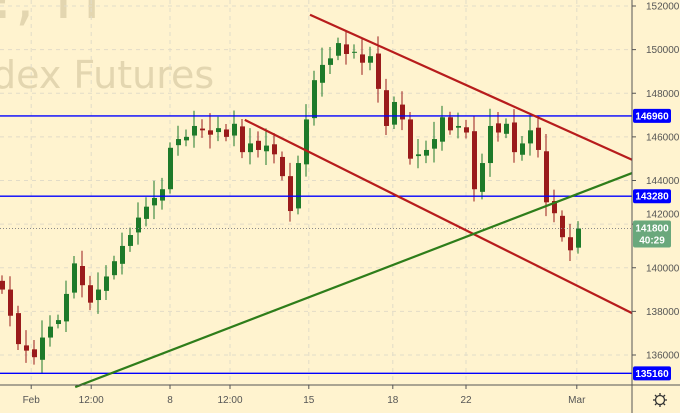 This screenshot has width=680, height=413. Describe the element at coordinates (660, 400) in the screenshot. I see `gear-icon` at that location.